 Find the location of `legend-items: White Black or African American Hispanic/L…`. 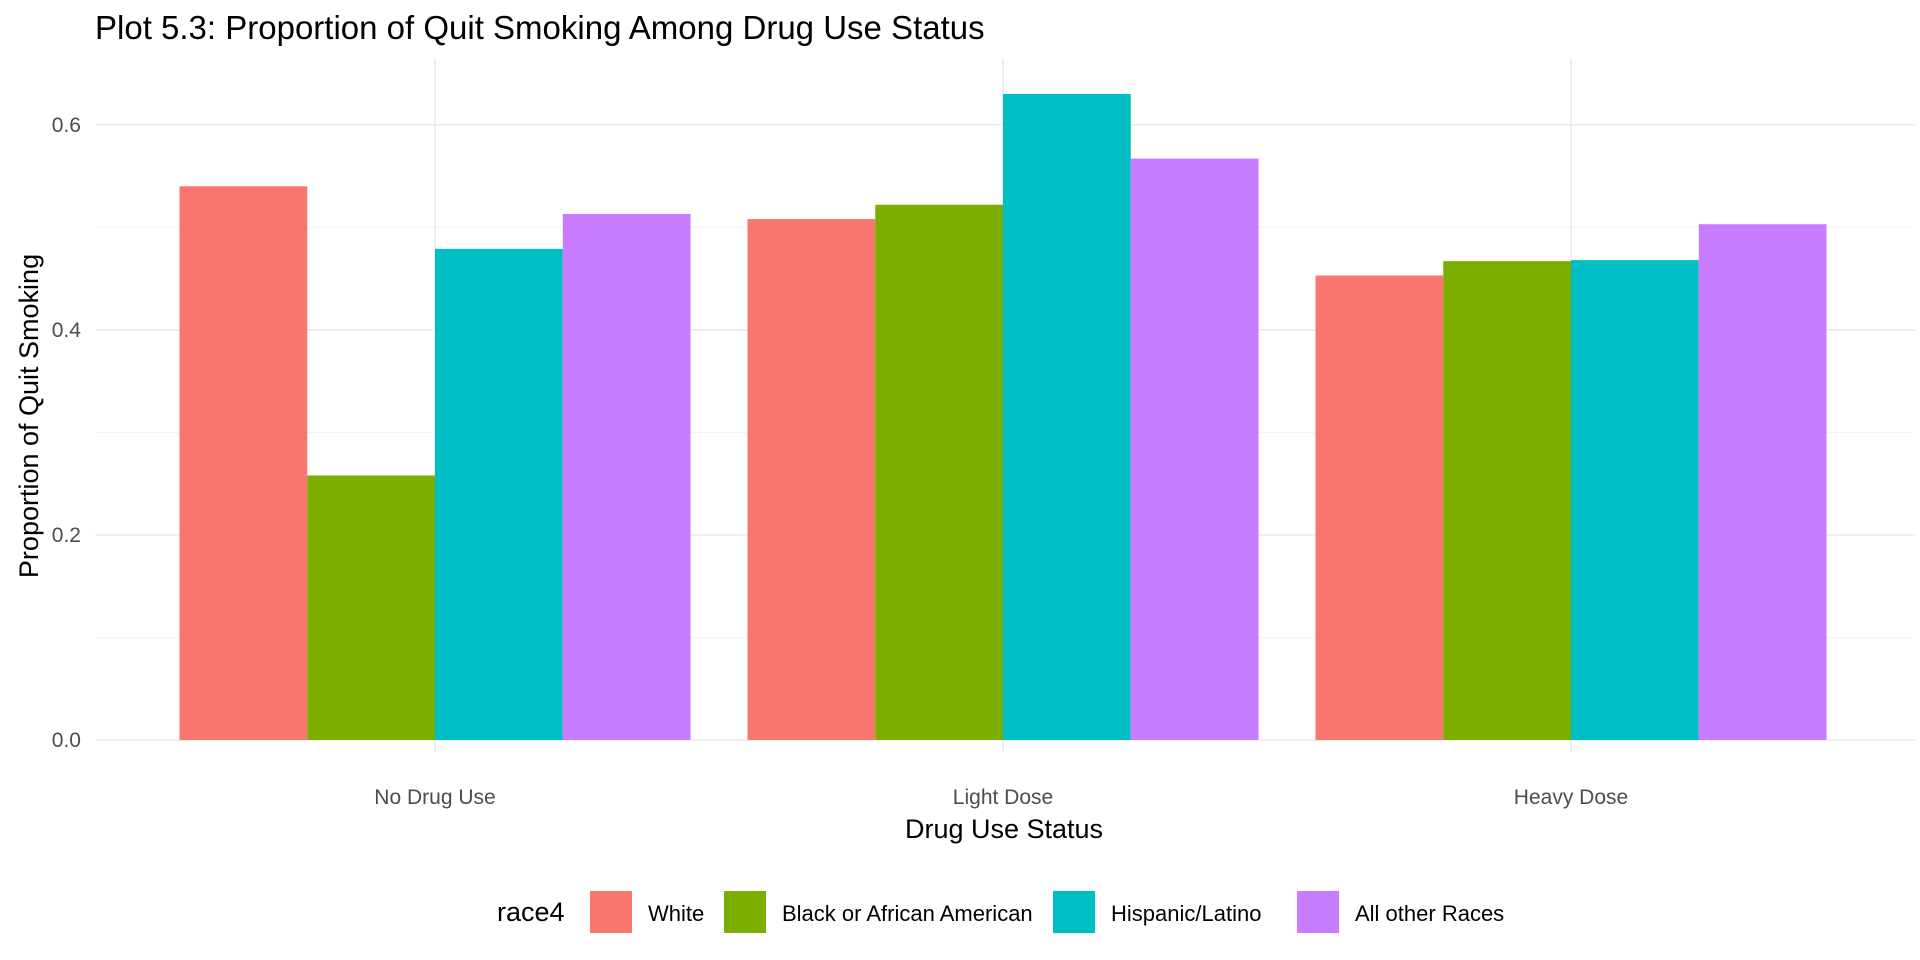

legend-items: White Black or African American Hispanic/L… is located at coordinates (1047, 912).